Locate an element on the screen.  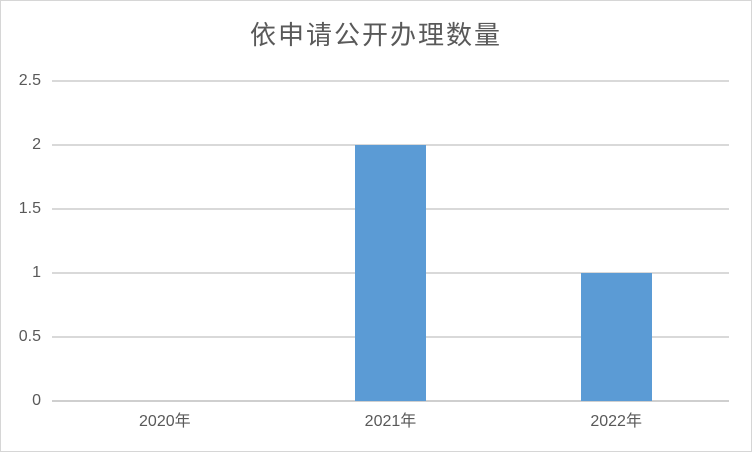
y-axis-tick-label: 2.5 is located at coordinates (29, 80).